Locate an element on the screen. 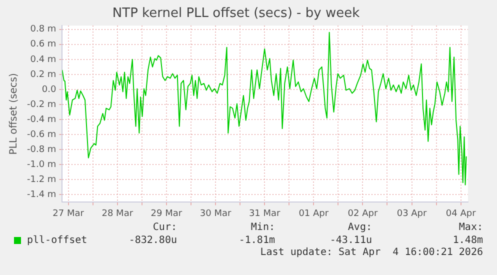 The height and width of the screenshot is (275, 497). text: 1.48m is located at coordinates (467, 240).